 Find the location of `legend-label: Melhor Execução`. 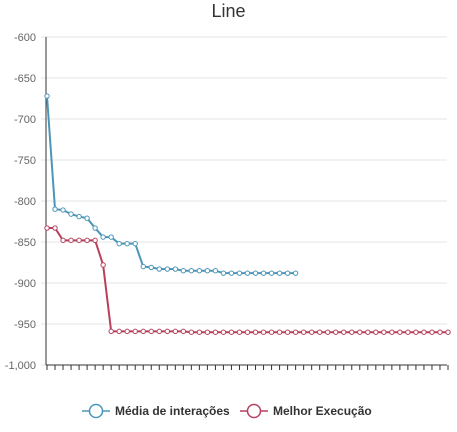

legend-label: Melhor Execução is located at coordinates (322, 411).